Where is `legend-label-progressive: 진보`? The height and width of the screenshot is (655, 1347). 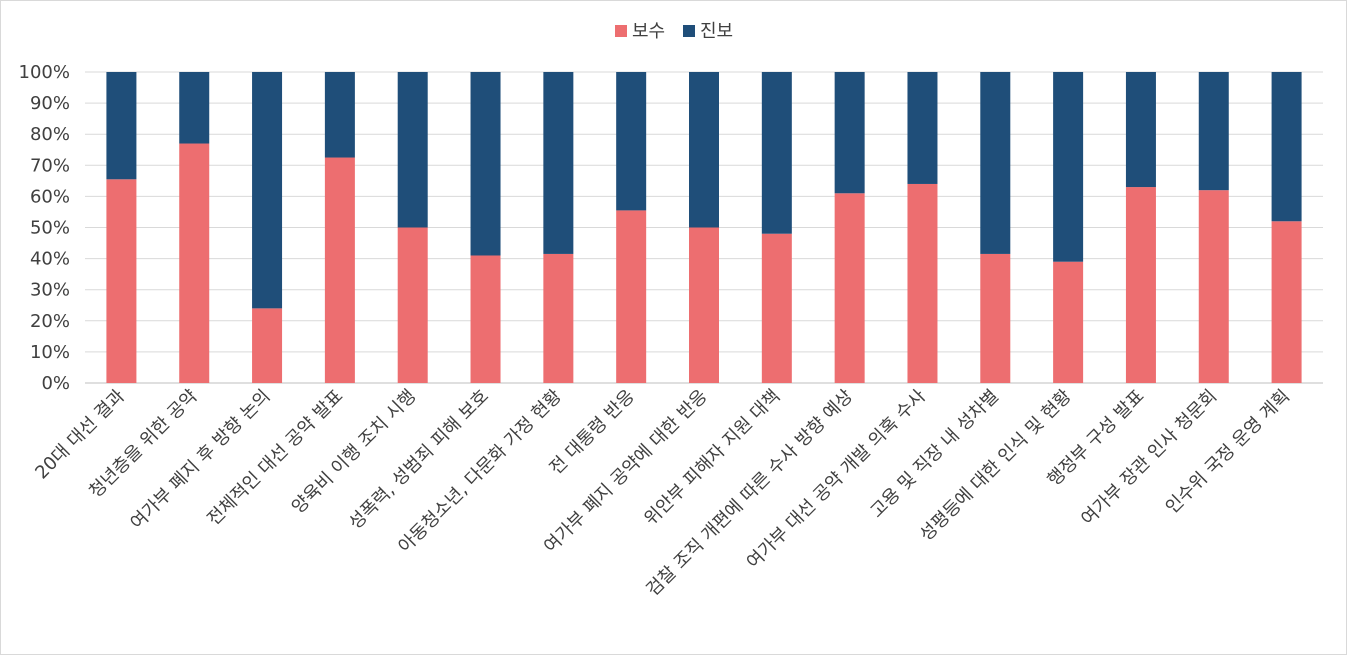
legend-label-progressive: 진보 is located at coordinates (716, 31).